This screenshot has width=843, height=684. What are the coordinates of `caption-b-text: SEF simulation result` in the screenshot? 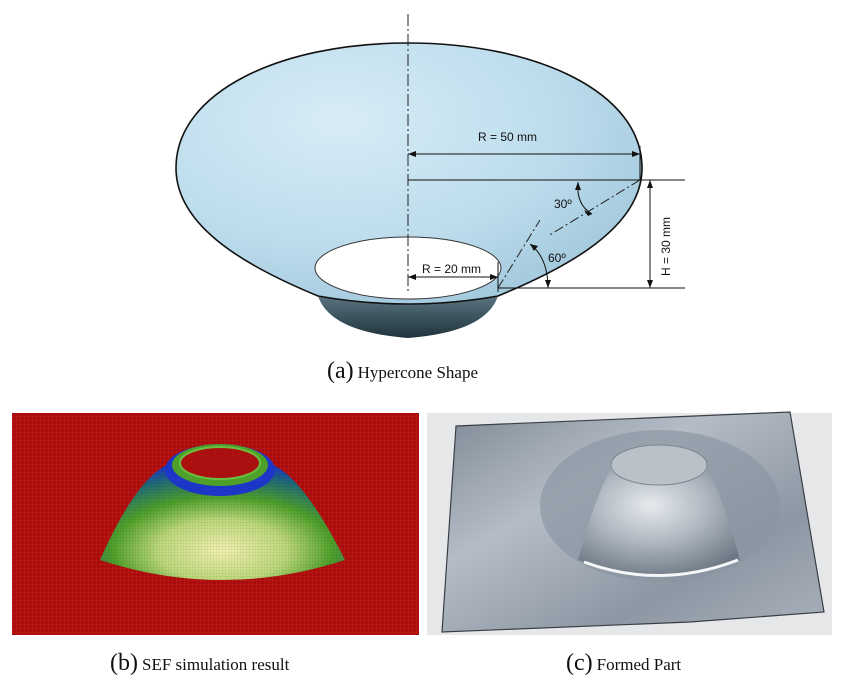 It's located at (215, 664).